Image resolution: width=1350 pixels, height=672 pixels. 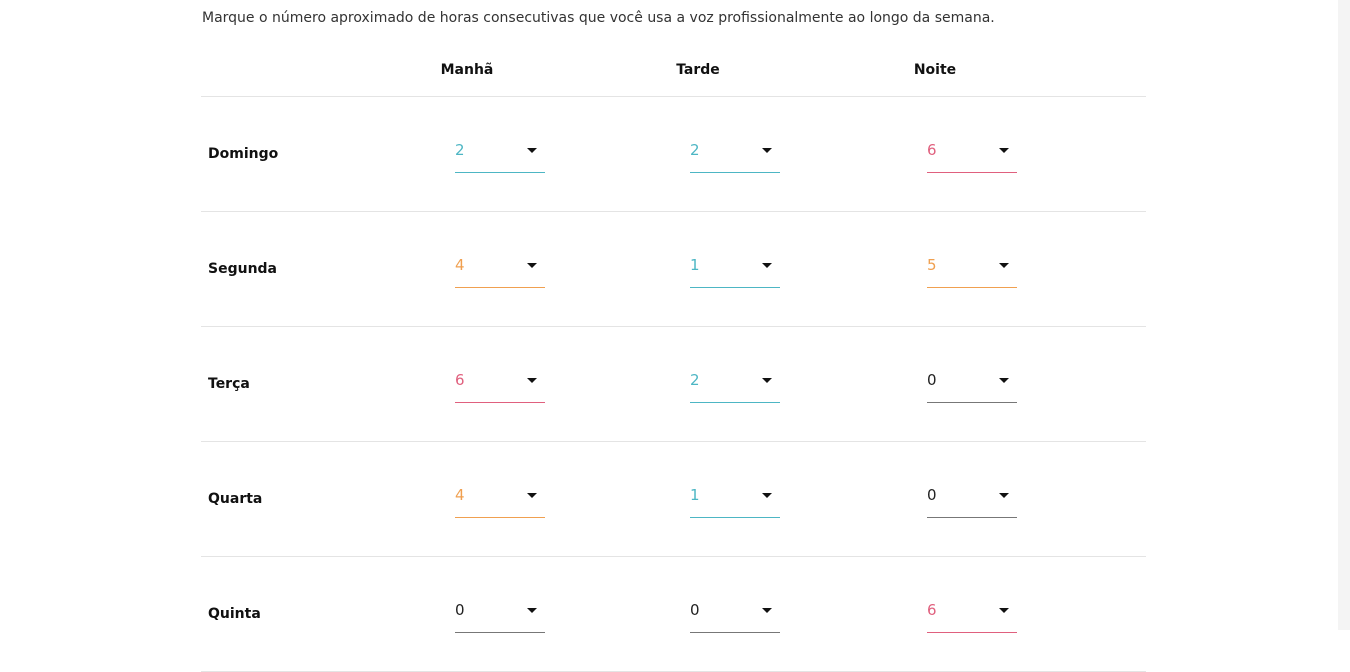 What do you see at coordinates (932, 265) in the screenshot?
I see `selected-hours-value: 5` at bounding box center [932, 265].